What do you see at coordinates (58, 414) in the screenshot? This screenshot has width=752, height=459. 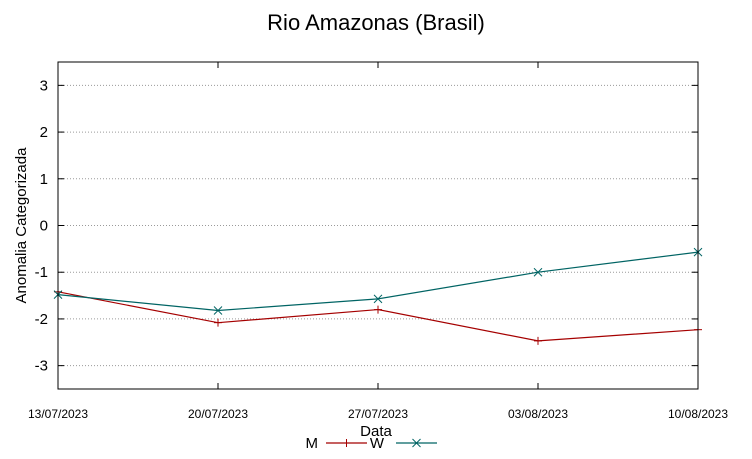 I see `x-tick-label: 13/07/2023` at bounding box center [58, 414].